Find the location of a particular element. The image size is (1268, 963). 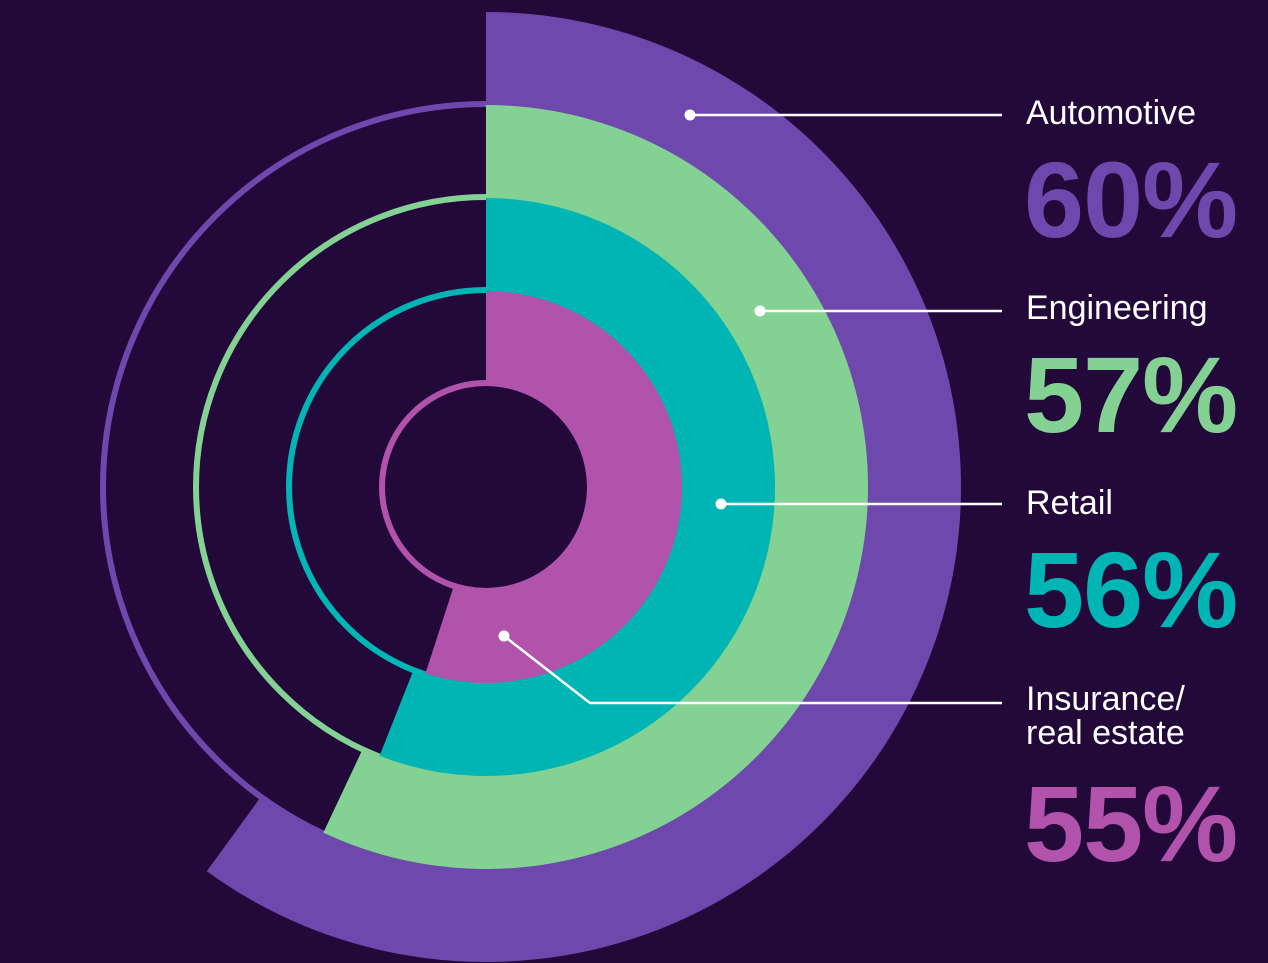

leader-dot-automotive is located at coordinates (690, 115).